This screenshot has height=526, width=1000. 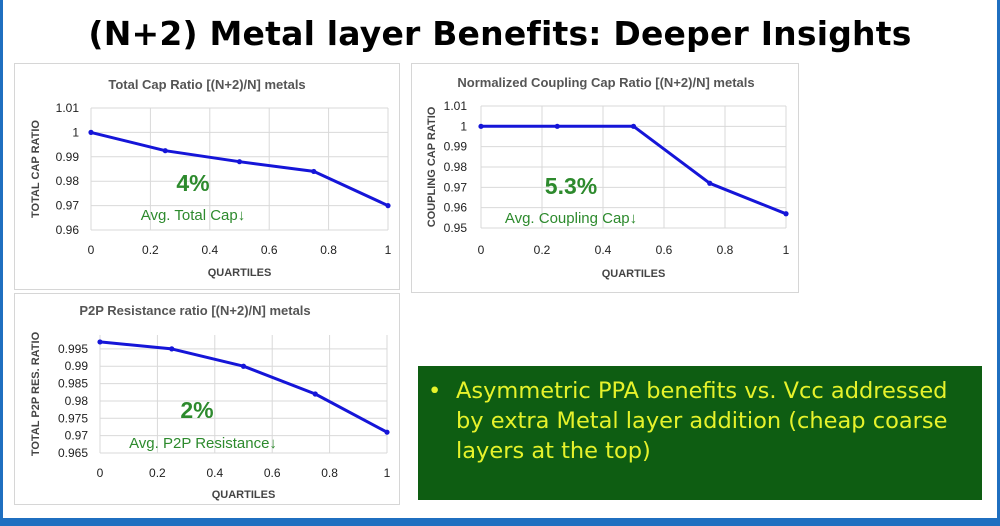 What do you see at coordinates (571, 218) in the screenshot?
I see `annotation-label: Avg. Coupling Cap↓` at bounding box center [571, 218].